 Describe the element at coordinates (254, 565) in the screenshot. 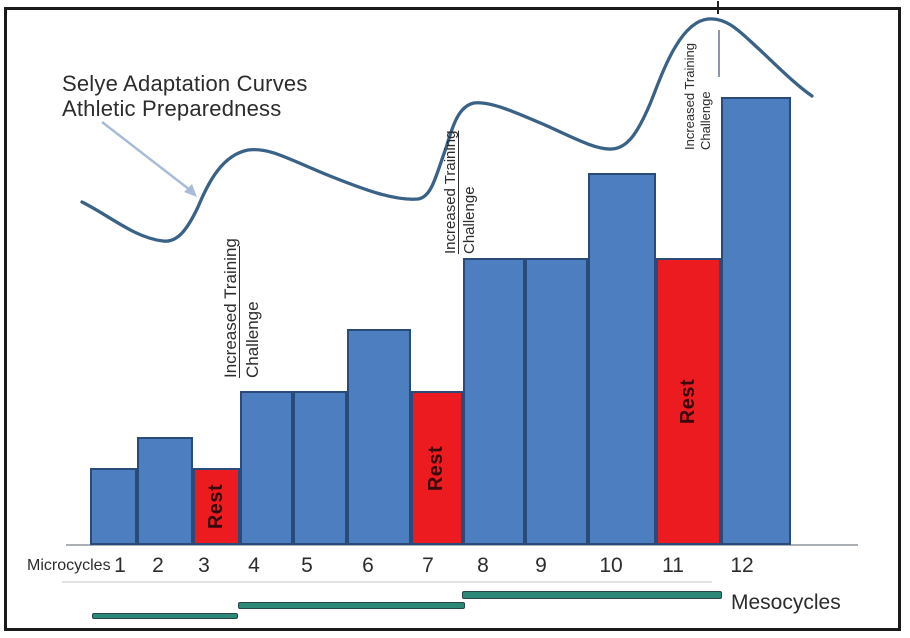

I see `microcycle-number-4: 4` at that location.